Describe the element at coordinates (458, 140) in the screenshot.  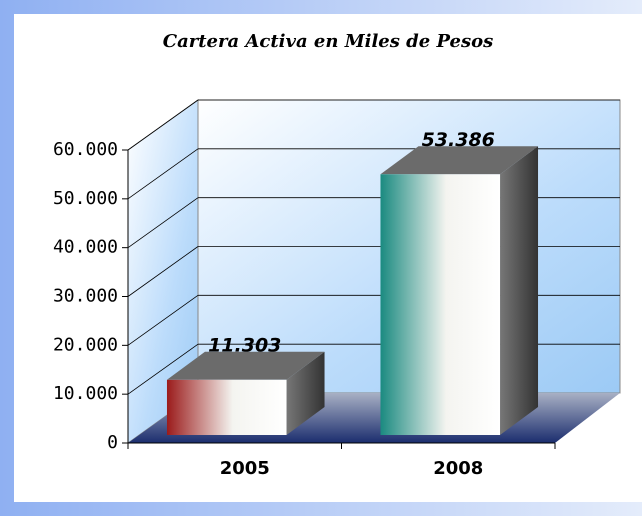
I see `data-label: 53.386` at that location.